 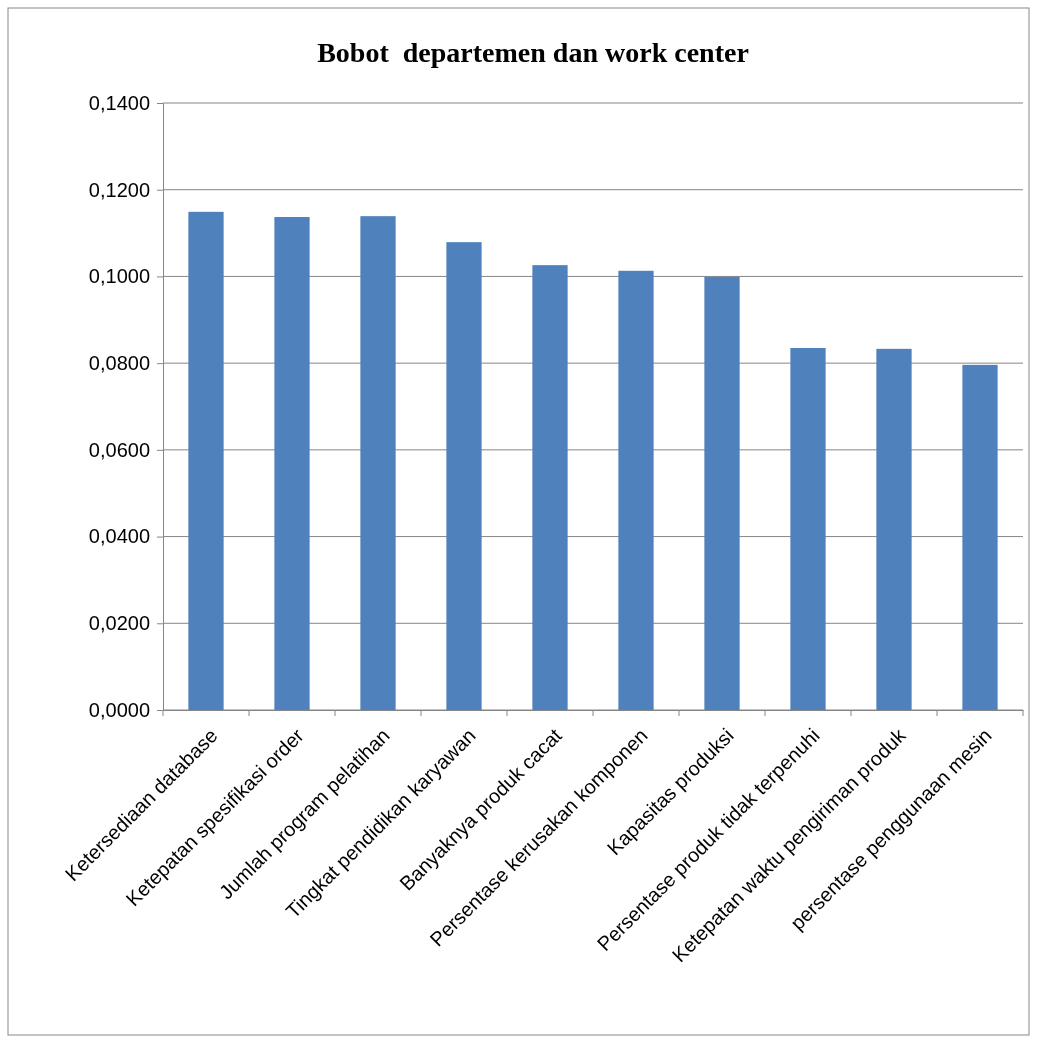 I want to click on y-tick-label: 0,0400, so click(x=119, y=536).